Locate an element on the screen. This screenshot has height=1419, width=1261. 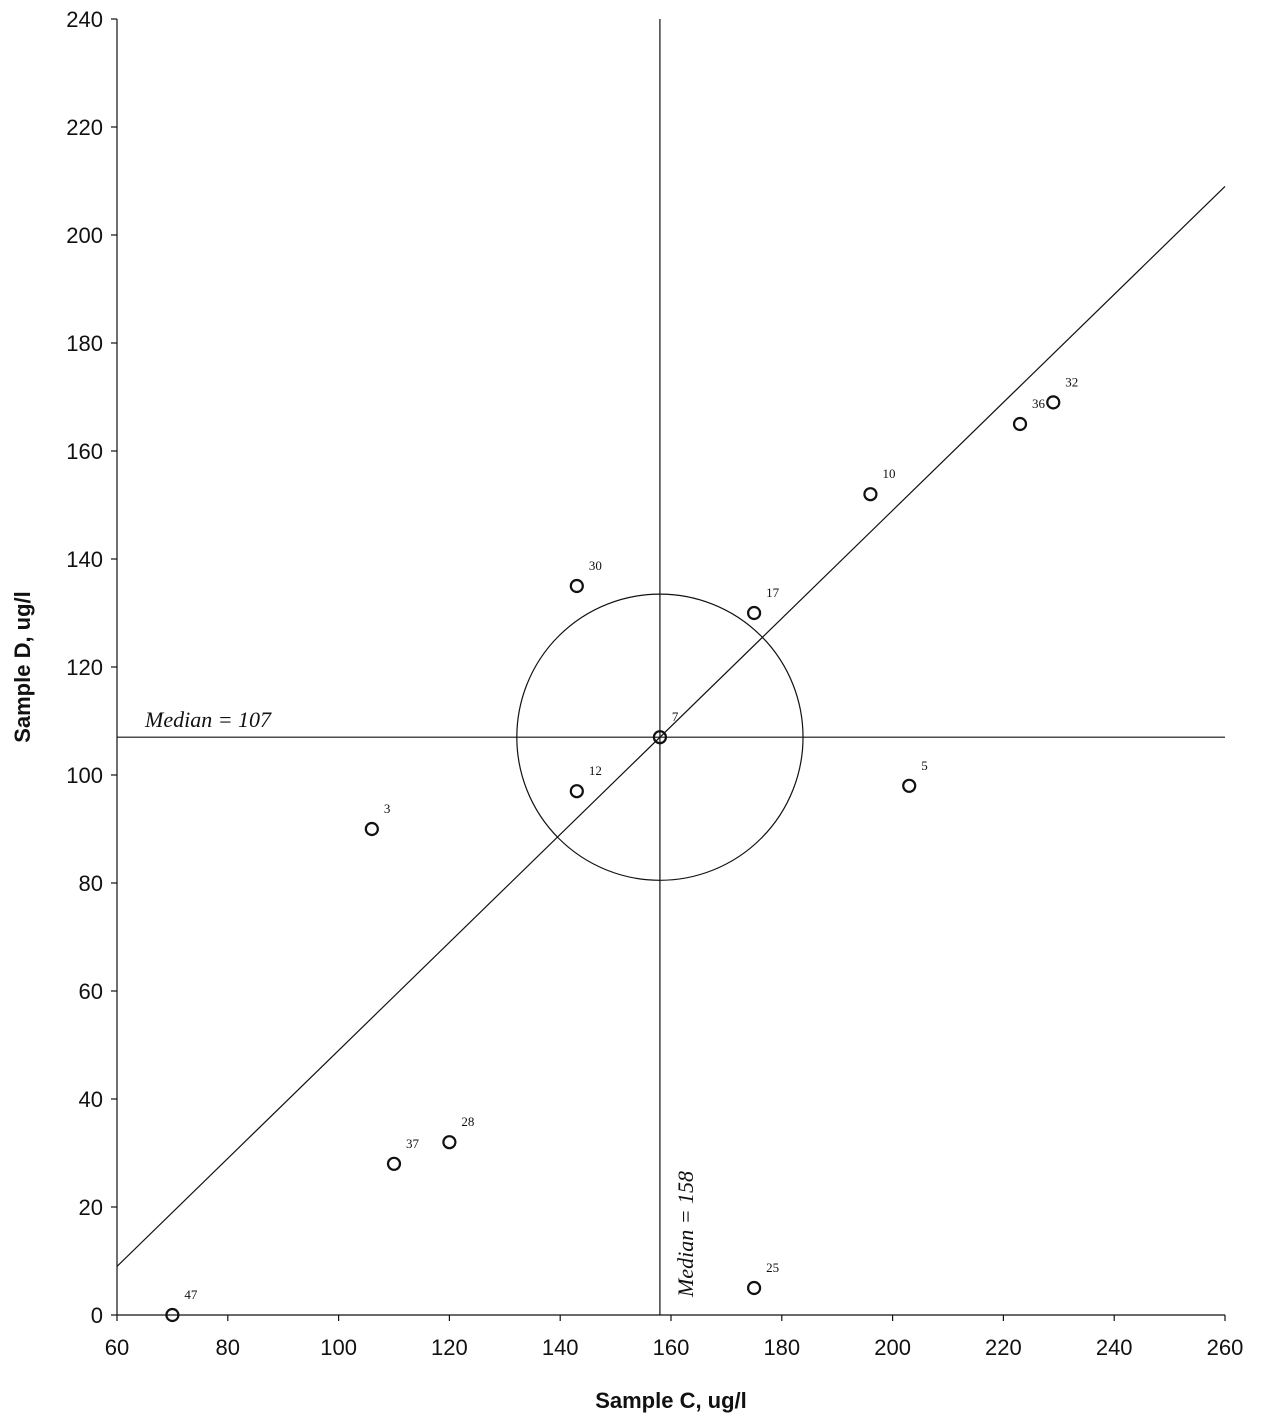
x-tick-label: 80 is located at coordinates (228, 1347).